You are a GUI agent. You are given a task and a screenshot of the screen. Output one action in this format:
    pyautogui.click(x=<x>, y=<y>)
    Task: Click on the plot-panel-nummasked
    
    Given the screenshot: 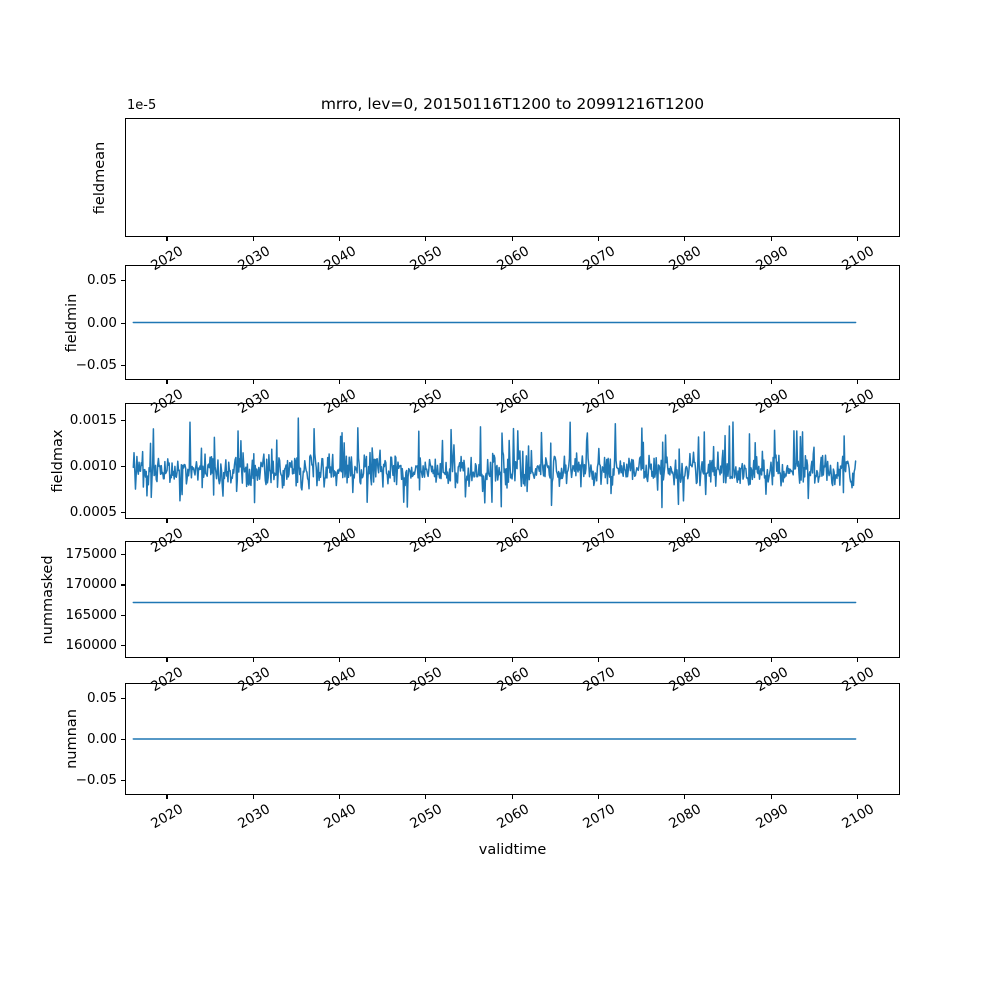 What is the action you would take?
    pyautogui.click(x=512, y=599)
    